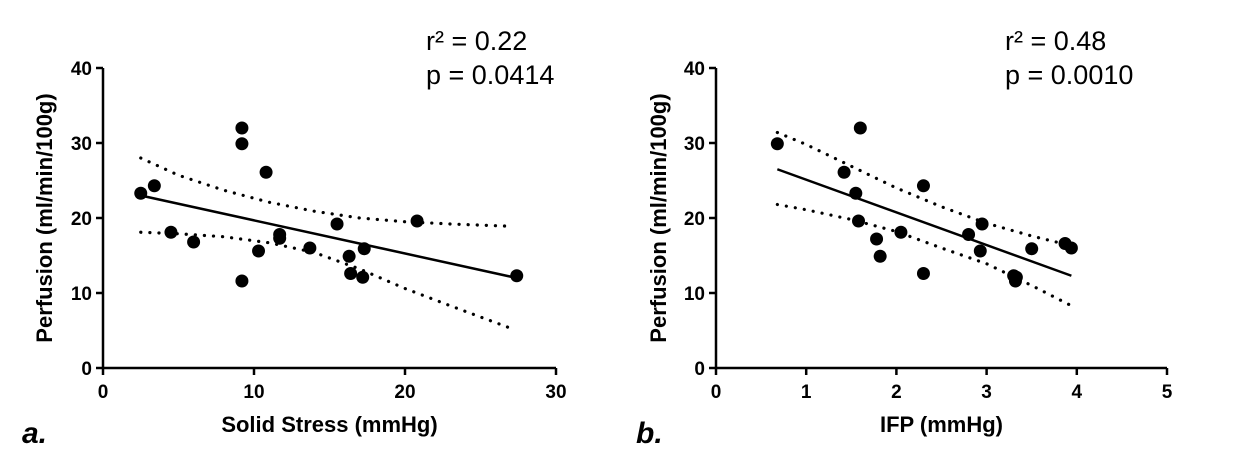 The image size is (1237, 475). I want to click on x-tick-label: 2, so click(896, 392).